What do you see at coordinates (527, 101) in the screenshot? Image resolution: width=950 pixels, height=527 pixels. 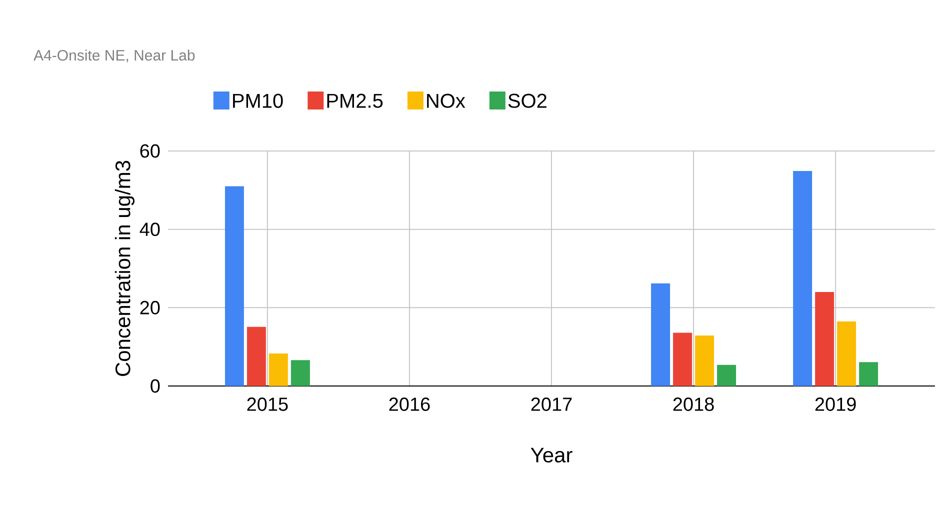 I see `legend-label: SO2` at bounding box center [527, 101].